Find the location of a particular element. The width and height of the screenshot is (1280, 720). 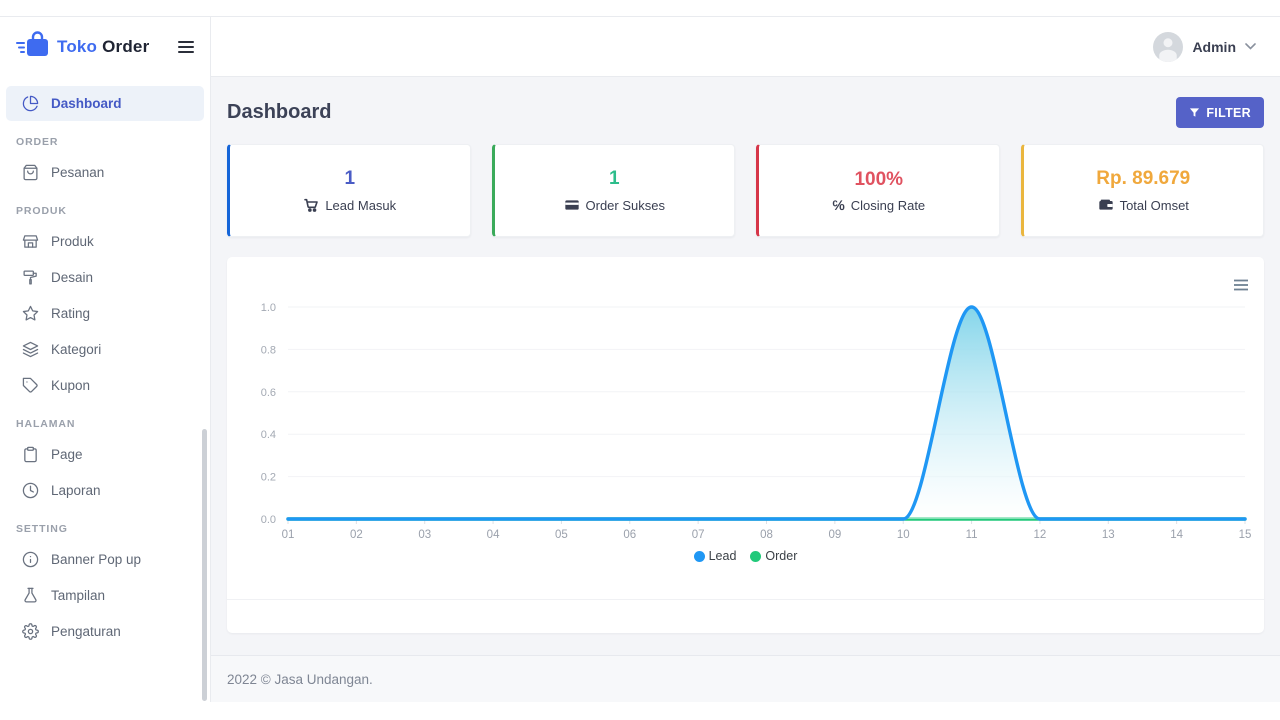

svg-text: 01 is located at coordinates (288, 535).